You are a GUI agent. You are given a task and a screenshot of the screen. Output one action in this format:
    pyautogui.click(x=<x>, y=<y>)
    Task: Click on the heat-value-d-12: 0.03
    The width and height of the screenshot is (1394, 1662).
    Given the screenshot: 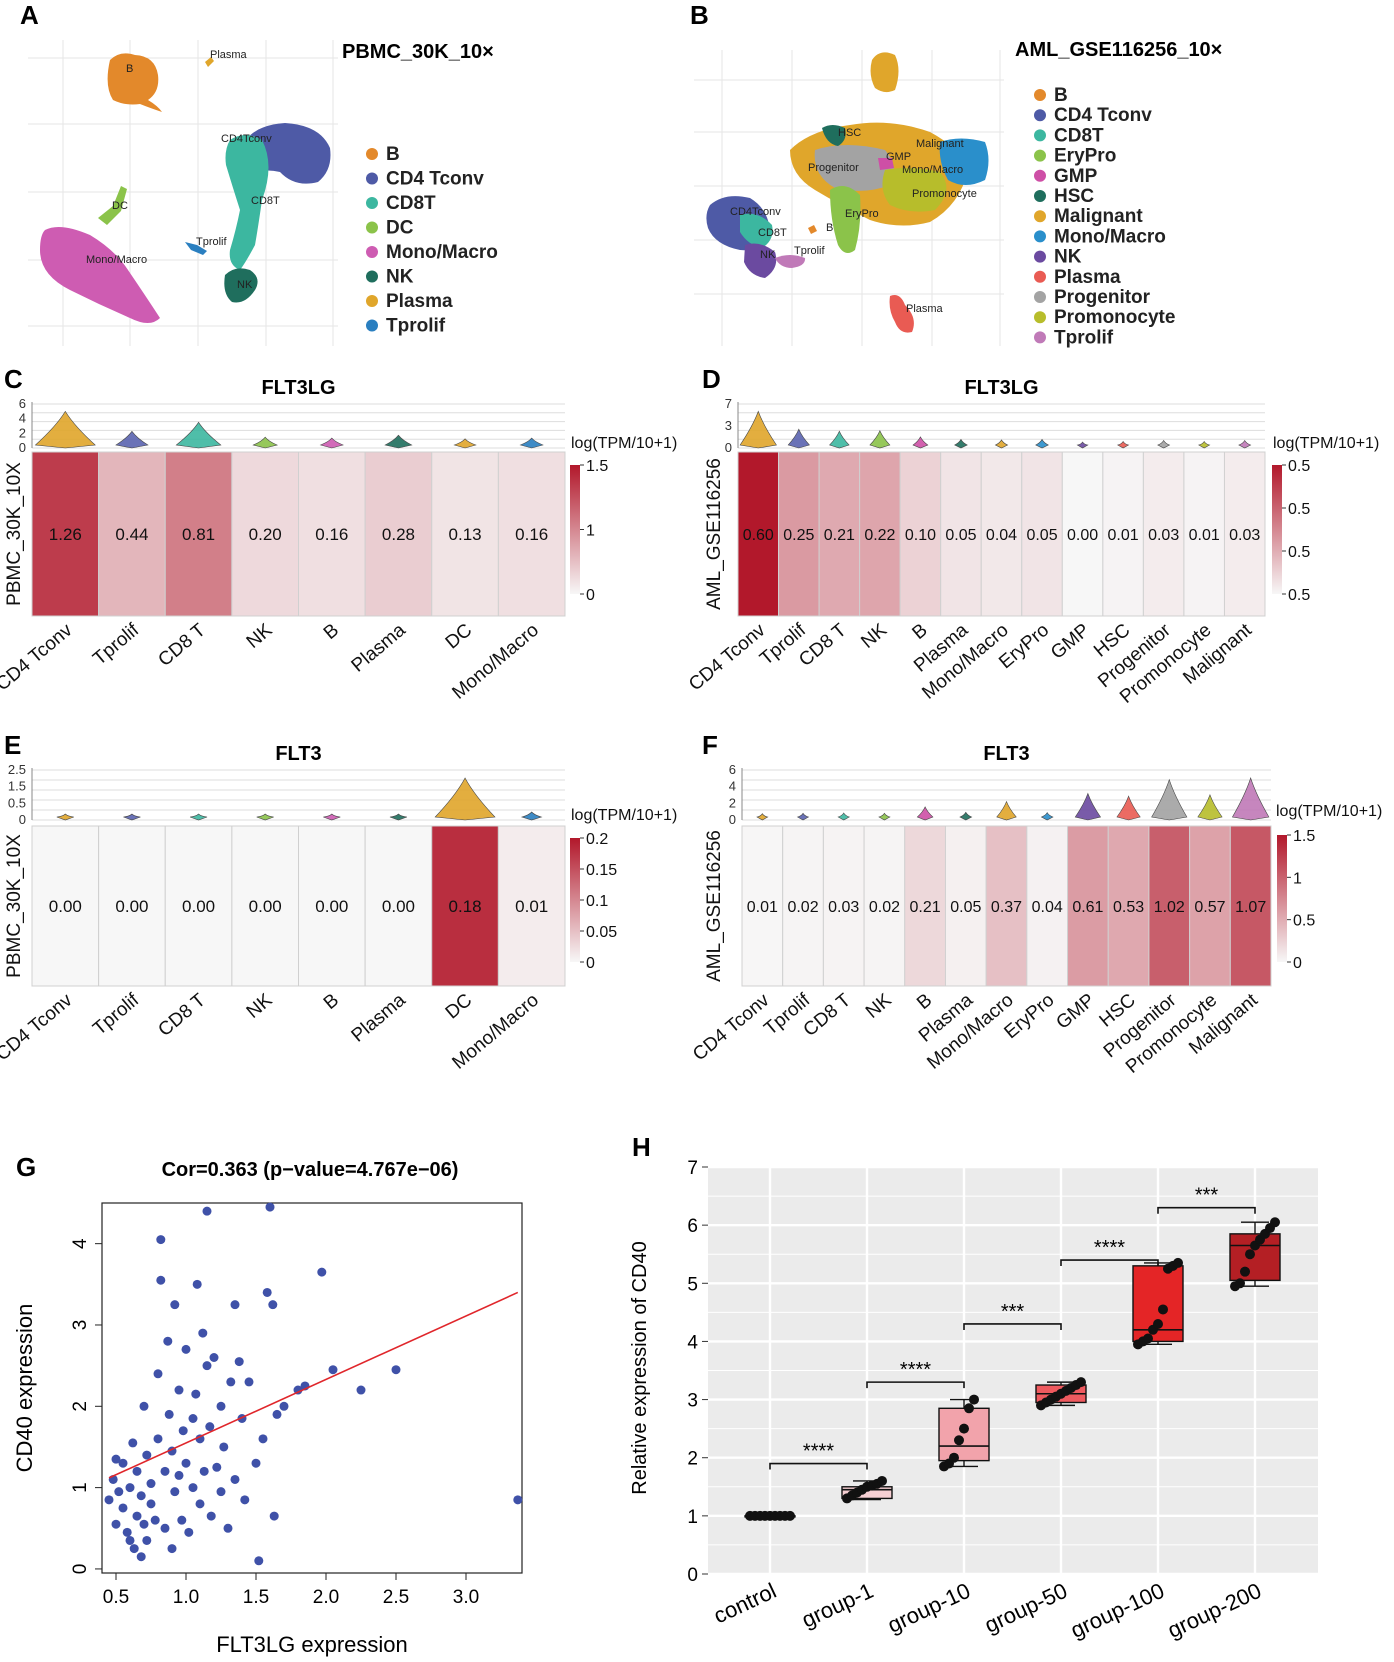 What is the action you would take?
    pyautogui.click(x=1244, y=535)
    